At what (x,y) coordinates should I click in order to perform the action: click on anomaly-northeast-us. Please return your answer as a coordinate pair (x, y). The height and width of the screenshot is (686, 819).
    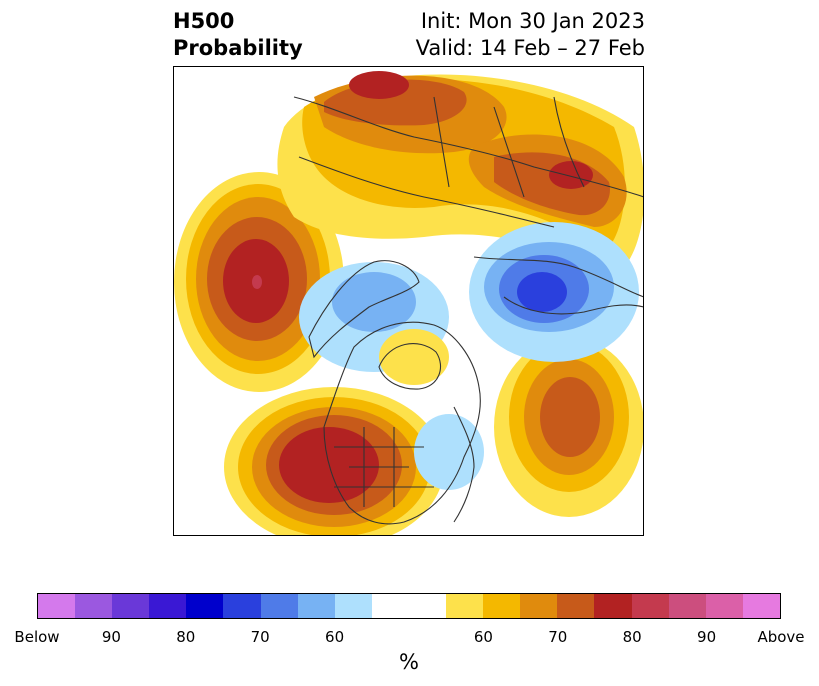
    Looking at the image, I should click on (449, 452).